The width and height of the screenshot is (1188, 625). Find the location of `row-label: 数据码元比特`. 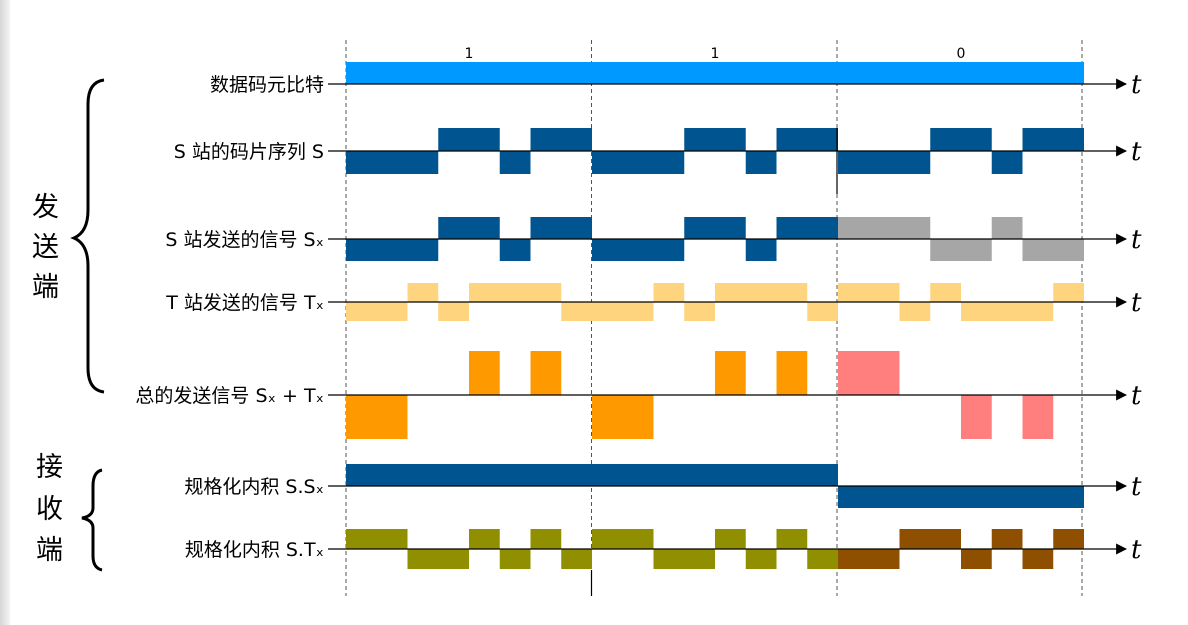

row-label: 数据码元比特 is located at coordinates (267, 85).